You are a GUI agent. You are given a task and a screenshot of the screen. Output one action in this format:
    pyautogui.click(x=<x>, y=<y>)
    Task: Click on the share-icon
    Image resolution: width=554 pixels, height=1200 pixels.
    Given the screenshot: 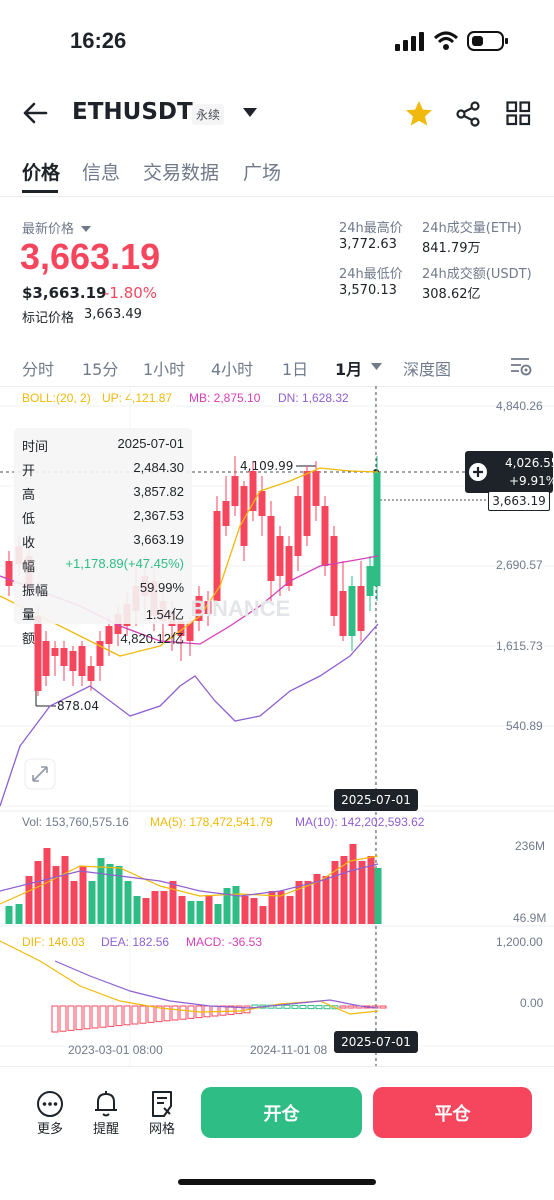 What is the action you would take?
    pyautogui.click(x=469, y=114)
    